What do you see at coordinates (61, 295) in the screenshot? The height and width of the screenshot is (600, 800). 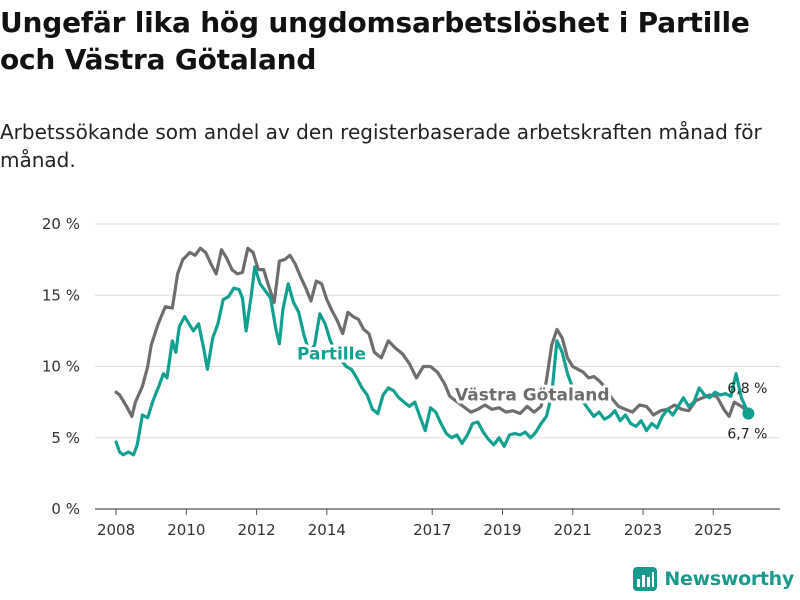 I see `y-tick-label: 15 %` at bounding box center [61, 295].